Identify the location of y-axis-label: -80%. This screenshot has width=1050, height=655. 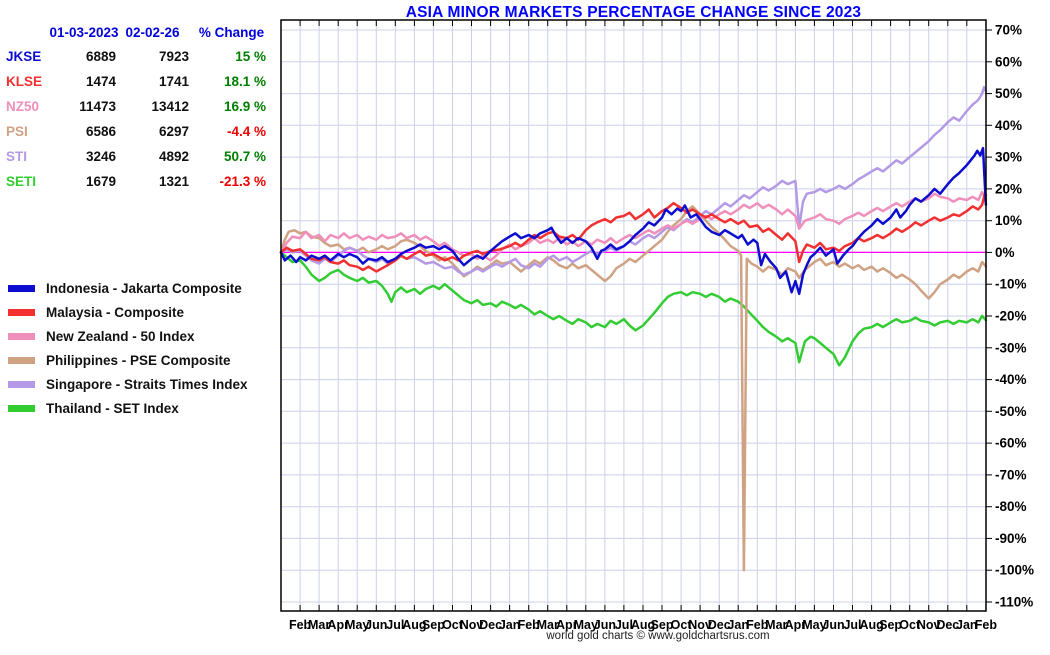
(1011, 506).